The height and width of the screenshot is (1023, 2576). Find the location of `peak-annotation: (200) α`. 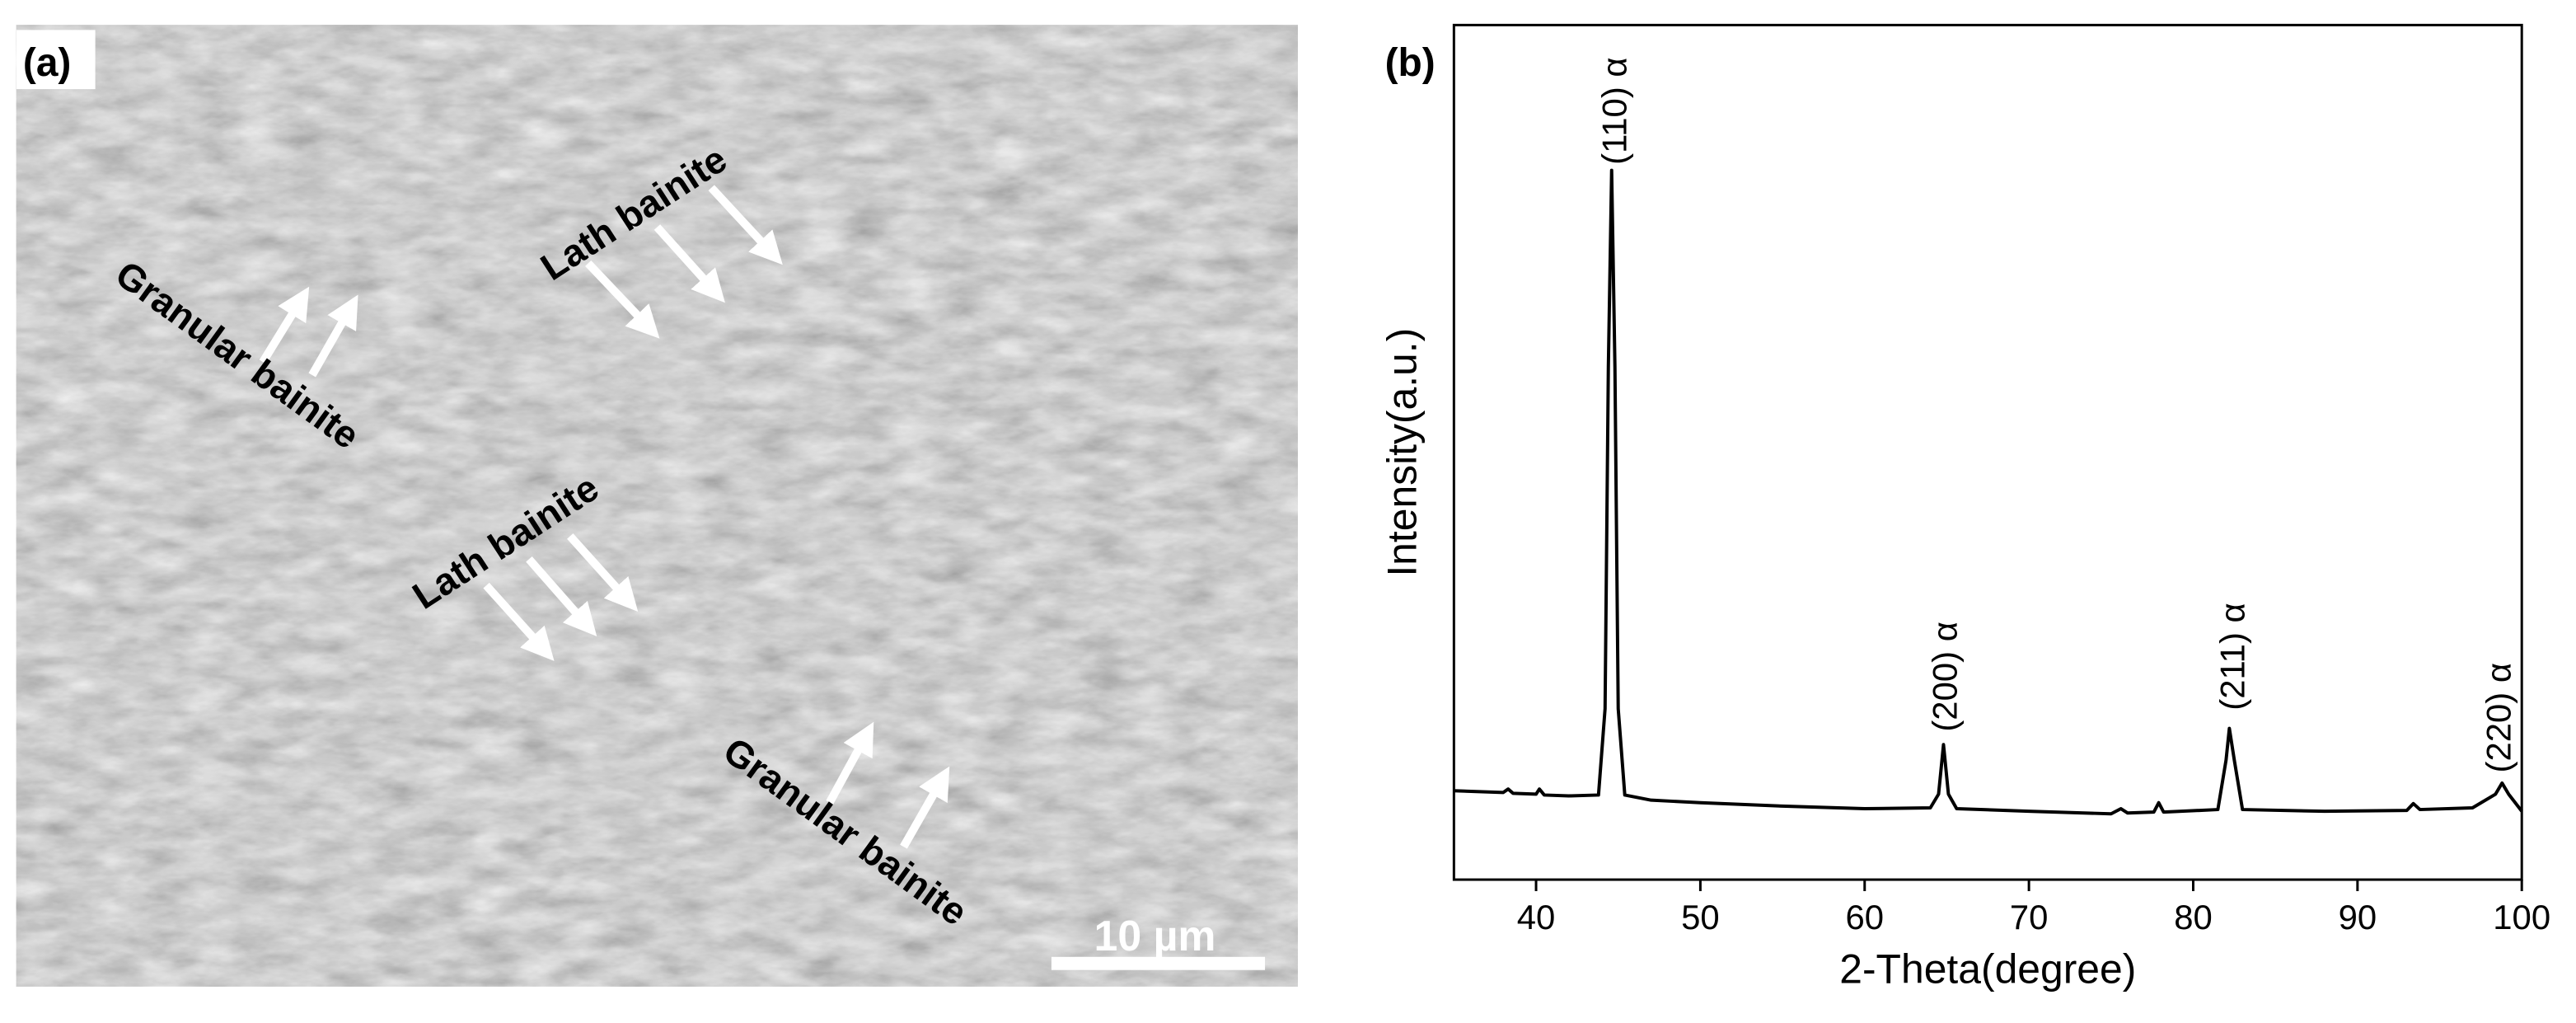

peak-annotation: (200) α is located at coordinates (1944, 677).